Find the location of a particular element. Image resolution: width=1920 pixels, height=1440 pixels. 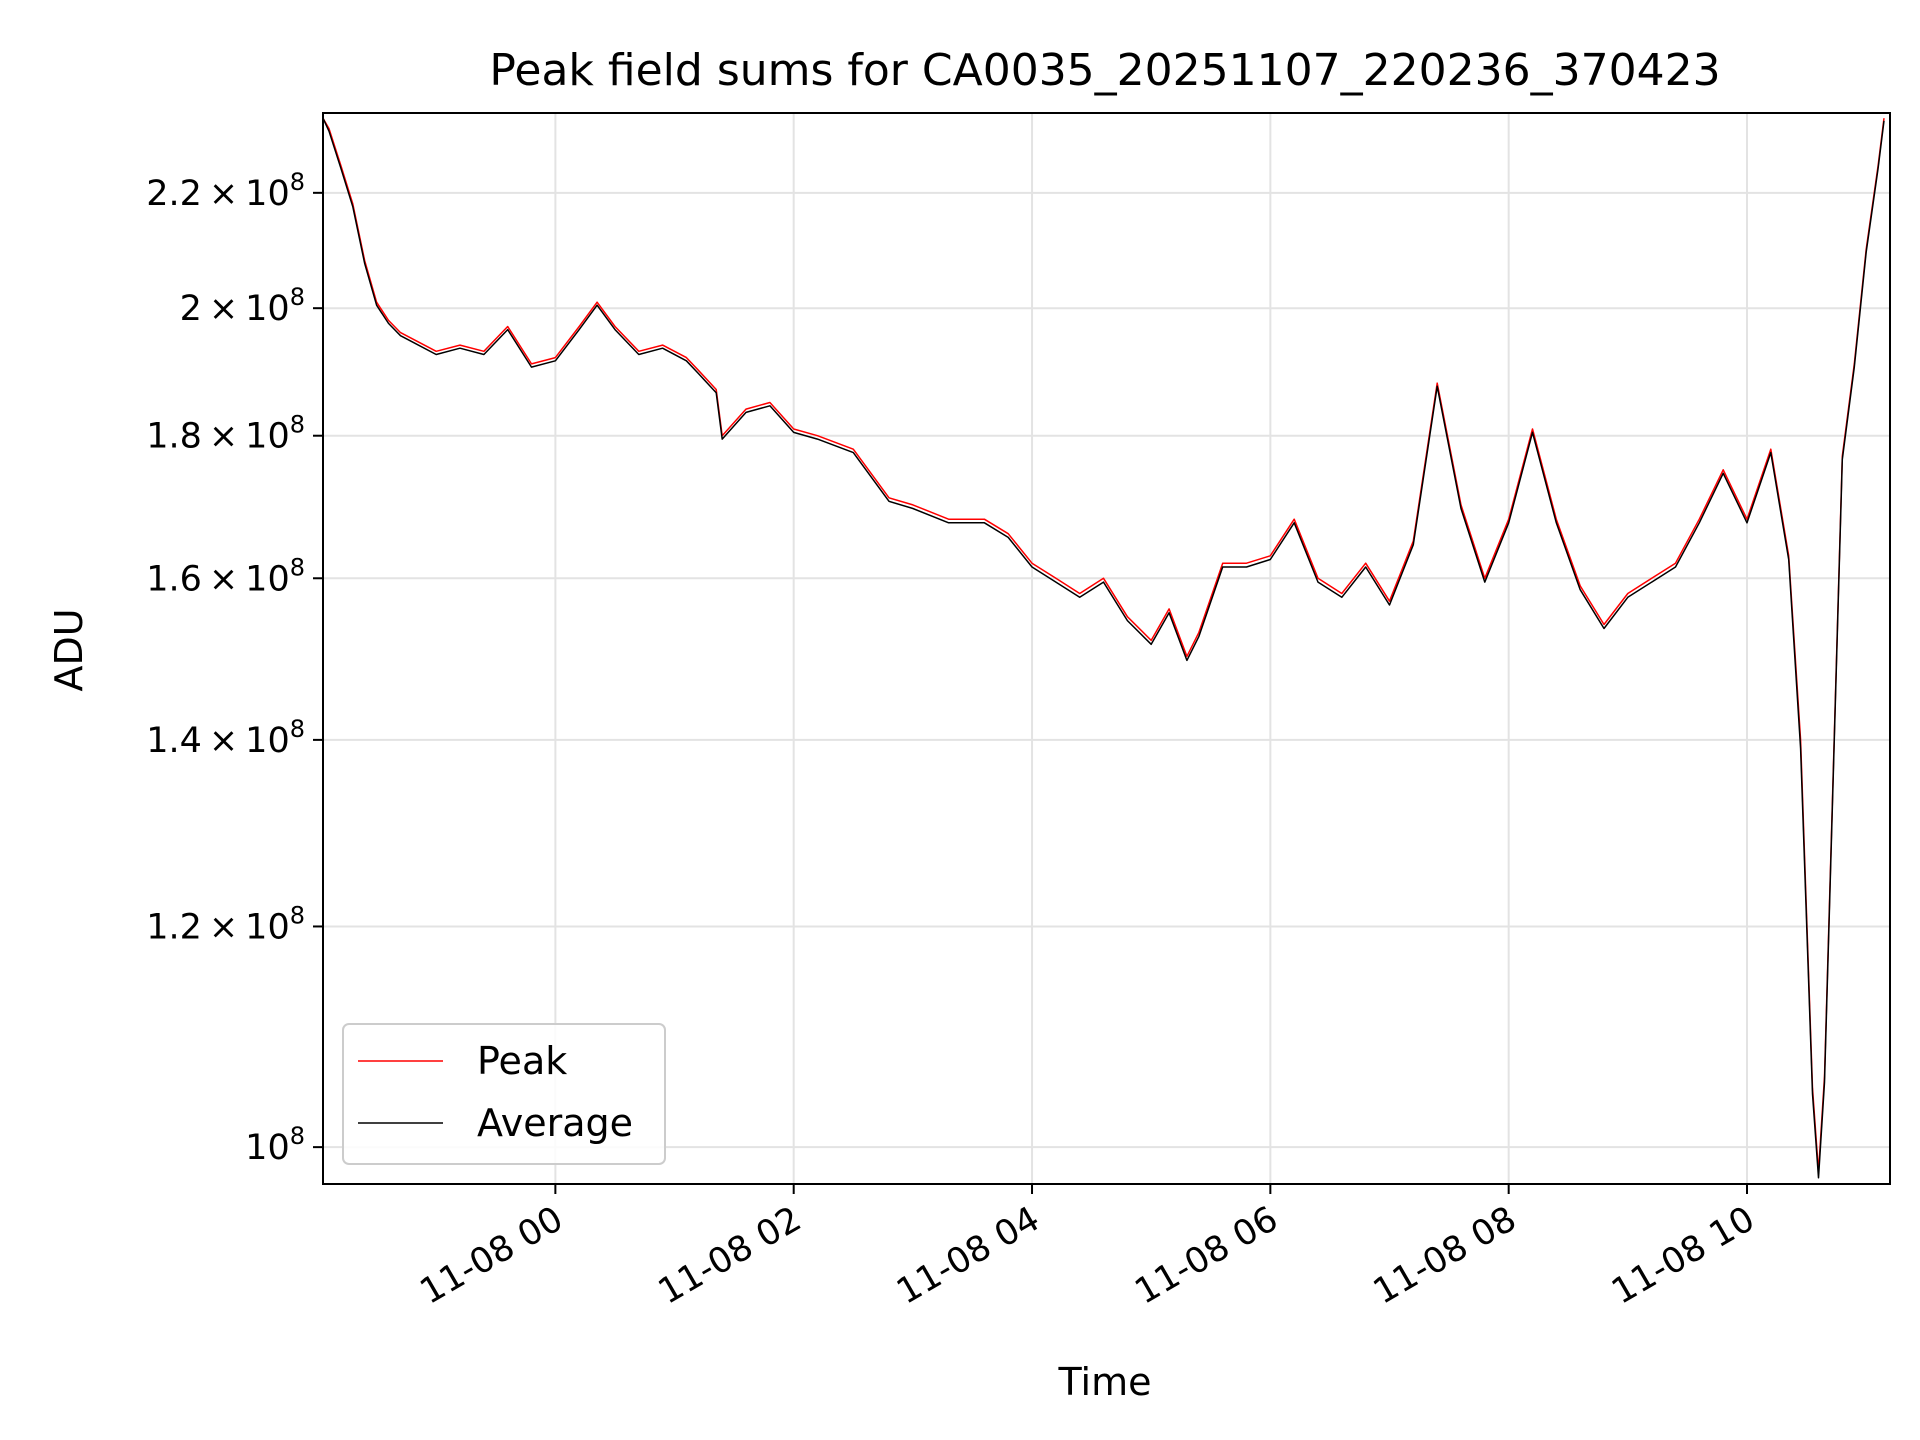

legend: Peak Average is located at coordinates (504, 1094).